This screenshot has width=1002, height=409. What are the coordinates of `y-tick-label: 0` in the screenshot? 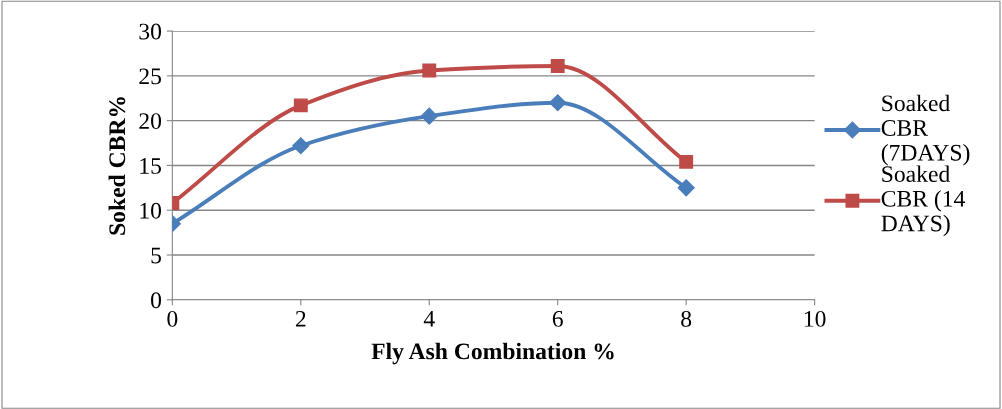 It's located at (156, 300).